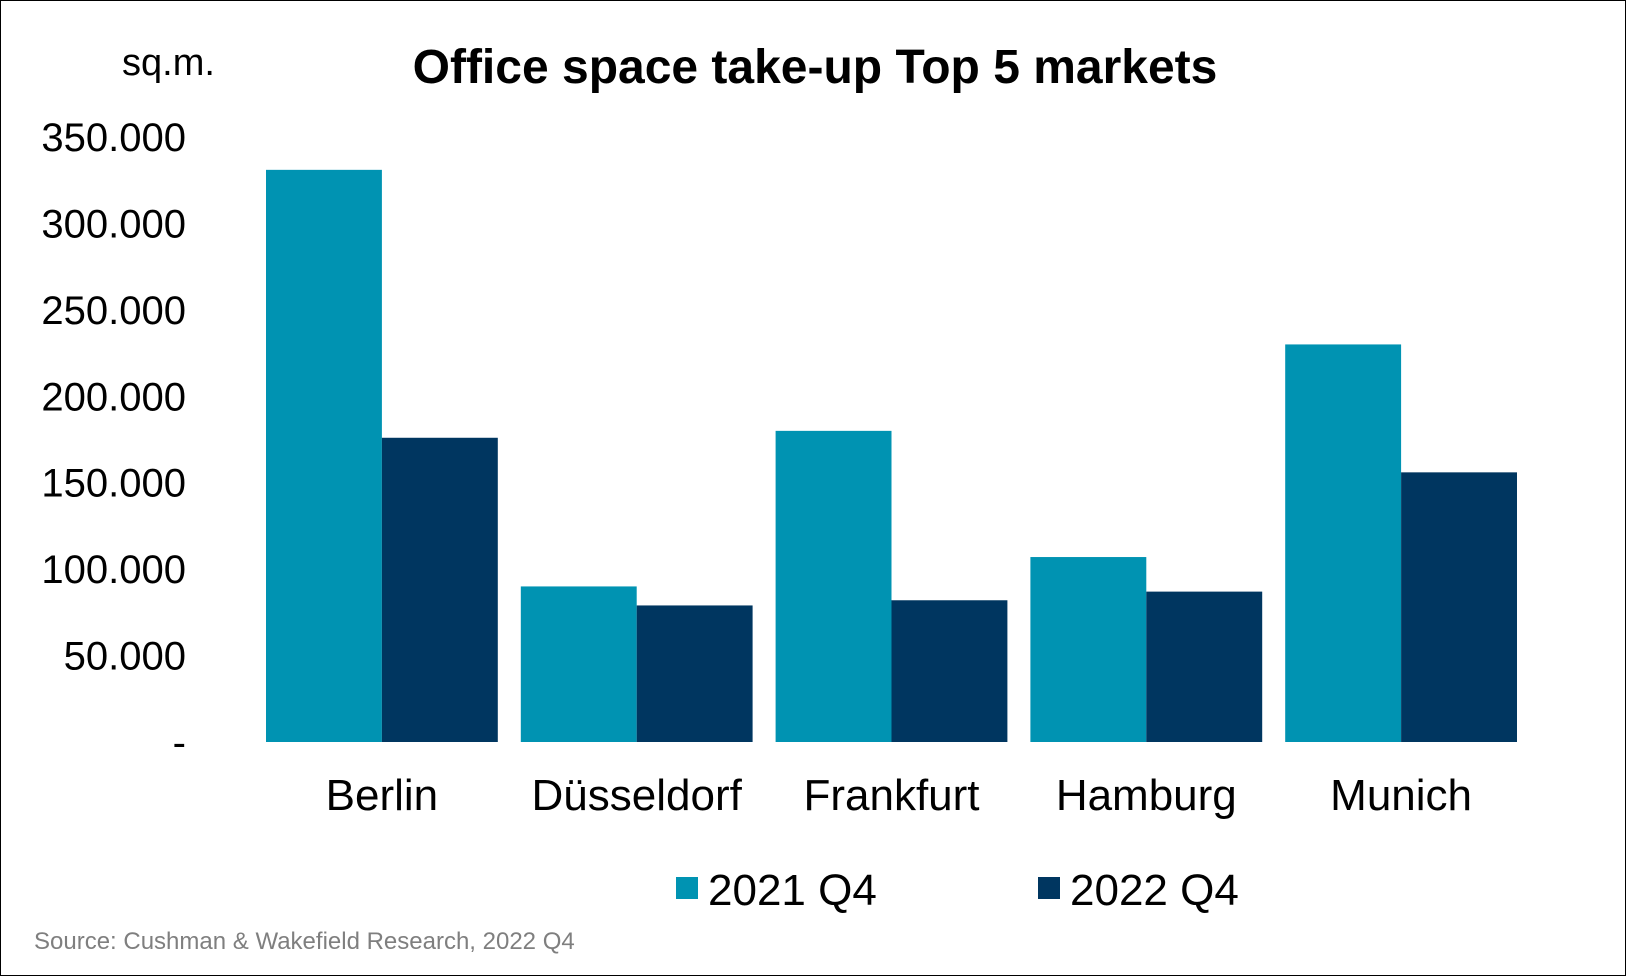  I want to click on y-tick-label: 200.000, so click(113, 397).